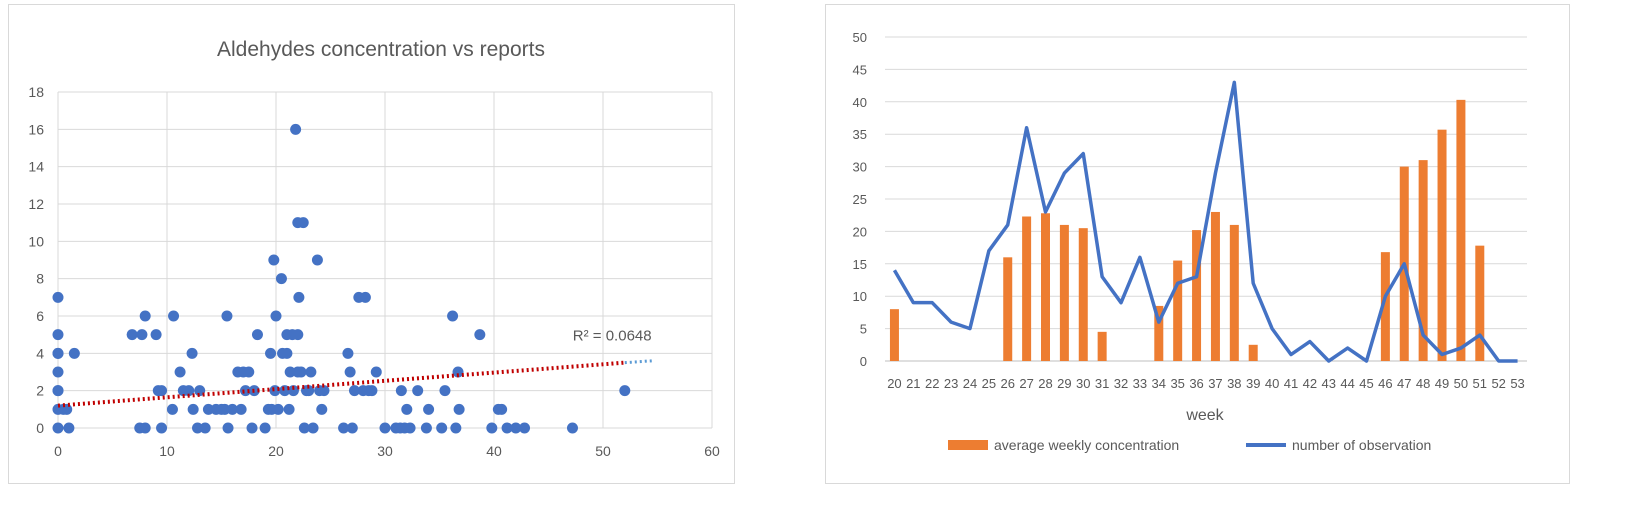  I want to click on weekly-x-tick-label: 42, so click(1310, 383).